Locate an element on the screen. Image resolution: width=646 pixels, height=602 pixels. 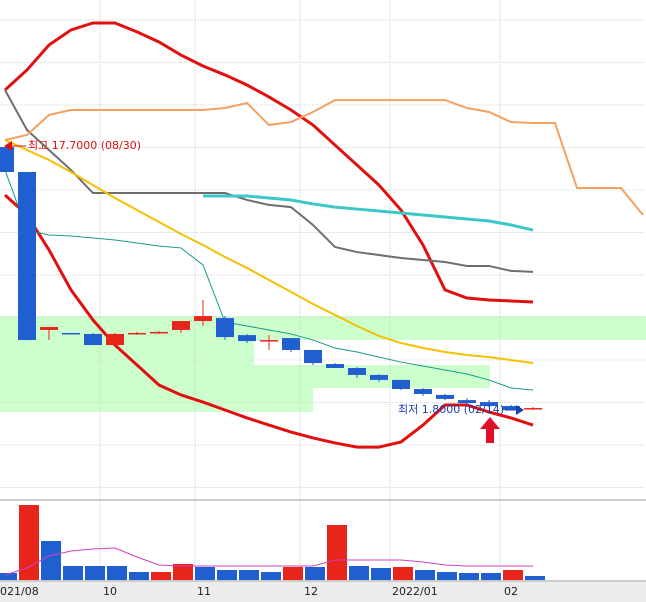
x-tick-label: 10 is located at coordinates (110, 591).